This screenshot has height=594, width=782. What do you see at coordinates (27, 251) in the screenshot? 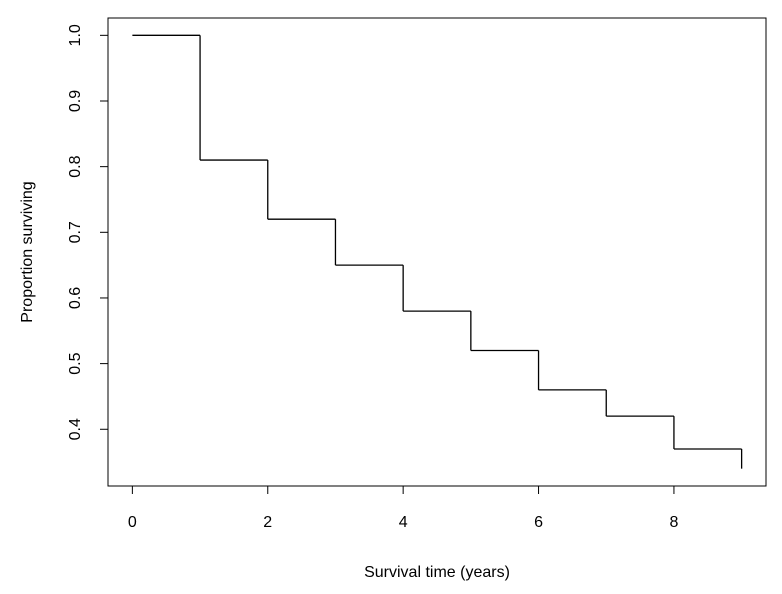
I see `y-axis-label: Proportion surviving` at bounding box center [27, 251].